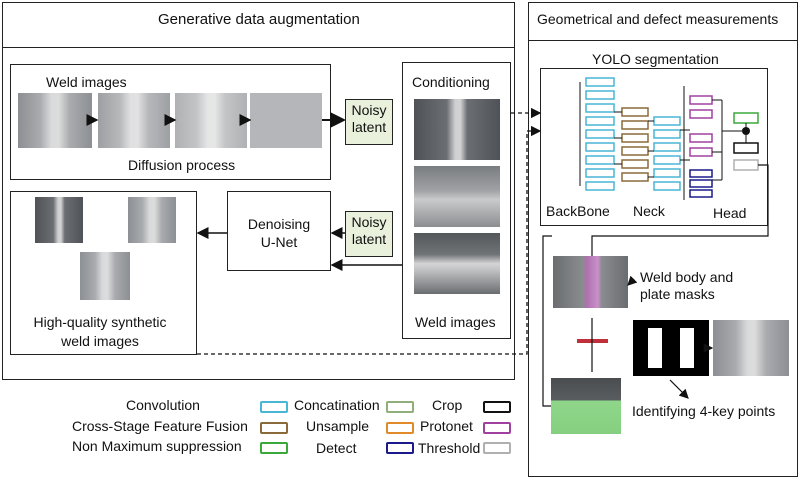 The width and height of the screenshot is (800, 479). Describe the element at coordinates (671, 348) in the screenshot. I see `binary-mask` at that location.